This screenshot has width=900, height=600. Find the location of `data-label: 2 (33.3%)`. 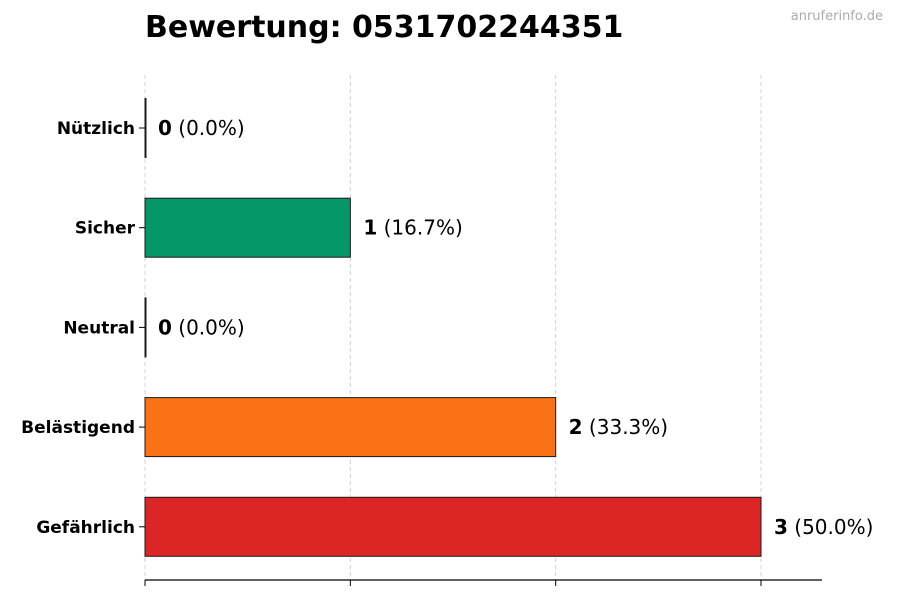

data-label: 2 (33.3%) is located at coordinates (618, 427).